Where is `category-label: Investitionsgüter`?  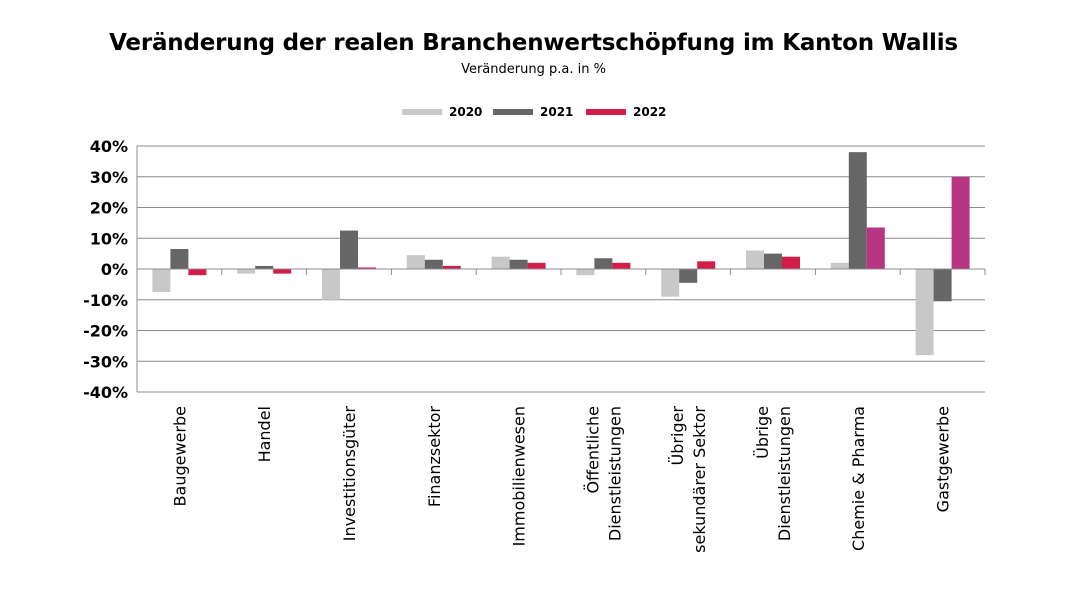
category-label: Investitionsgüter is located at coordinates (349, 474).